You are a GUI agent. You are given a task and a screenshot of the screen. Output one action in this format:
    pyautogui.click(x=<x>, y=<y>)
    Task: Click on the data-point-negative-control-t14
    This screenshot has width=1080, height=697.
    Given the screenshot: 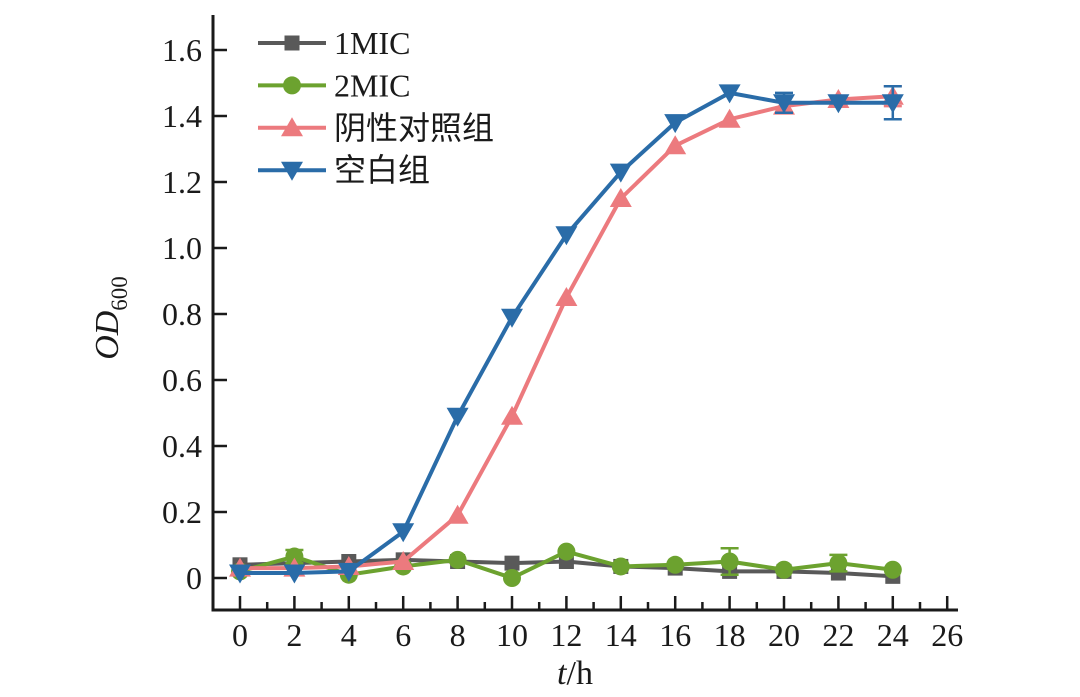 What is the action you would take?
    pyautogui.click(x=620, y=197)
    